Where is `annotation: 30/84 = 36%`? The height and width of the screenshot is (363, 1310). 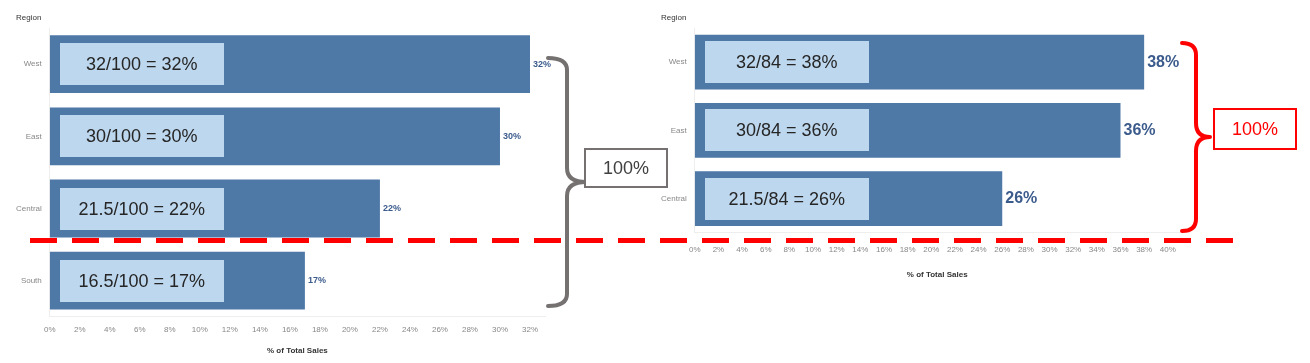
annotation: 30/84 = 36% is located at coordinates (787, 130).